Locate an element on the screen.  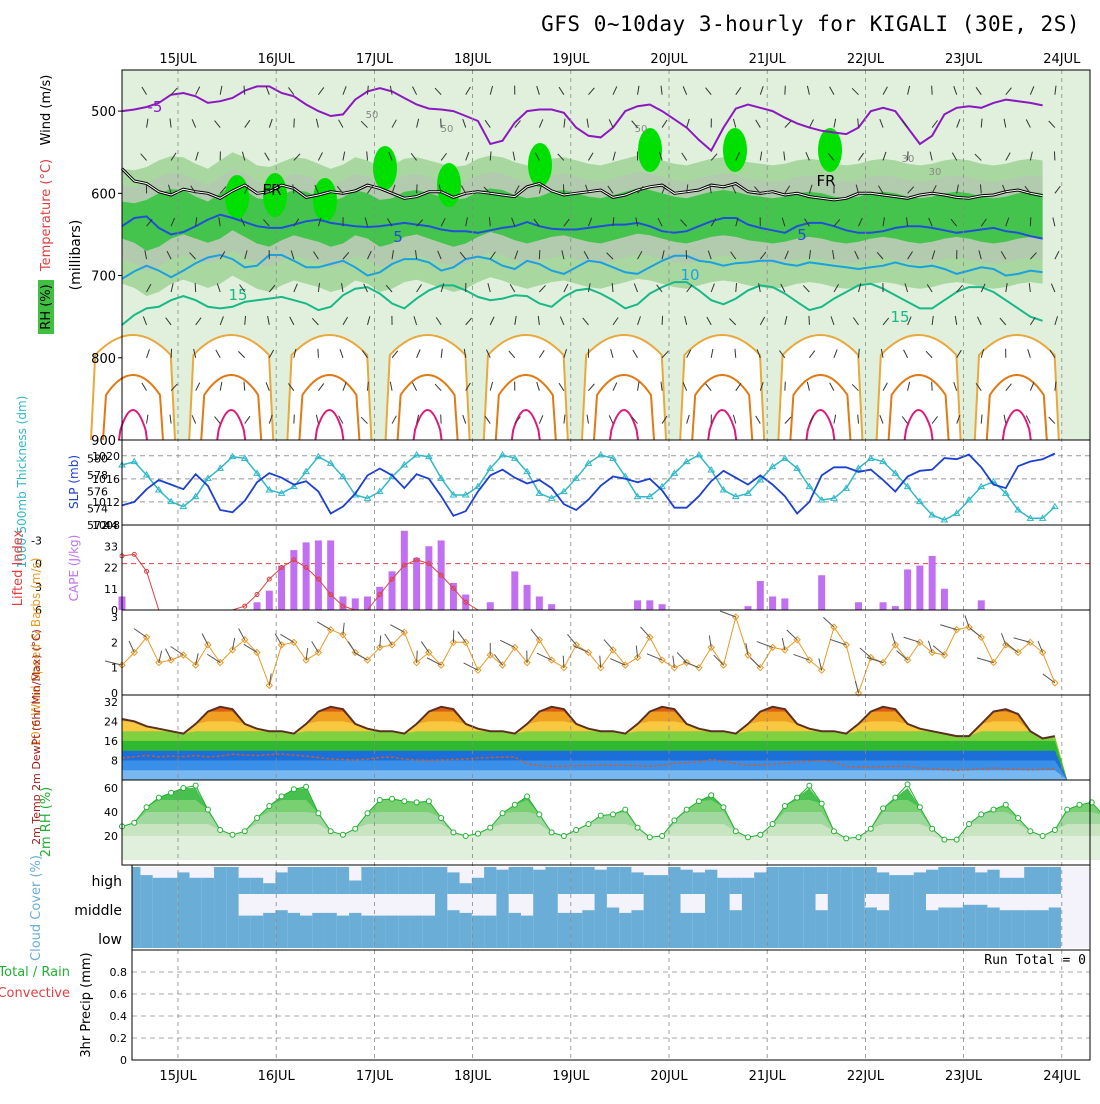
precip-tick-label: 0.6 is located at coordinates (119, 994).